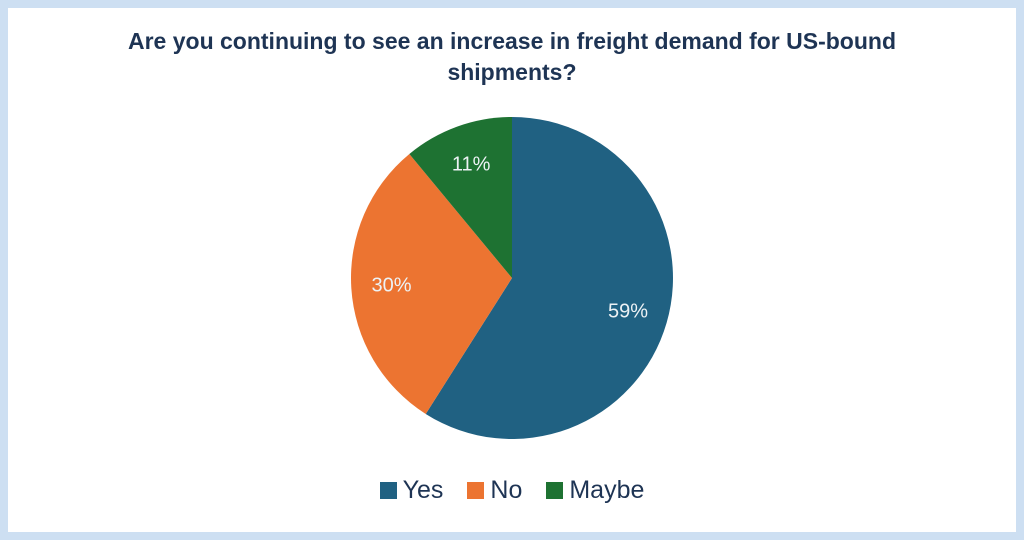  What do you see at coordinates (607, 490) in the screenshot?
I see `legend-label-maybe: Maybe` at bounding box center [607, 490].